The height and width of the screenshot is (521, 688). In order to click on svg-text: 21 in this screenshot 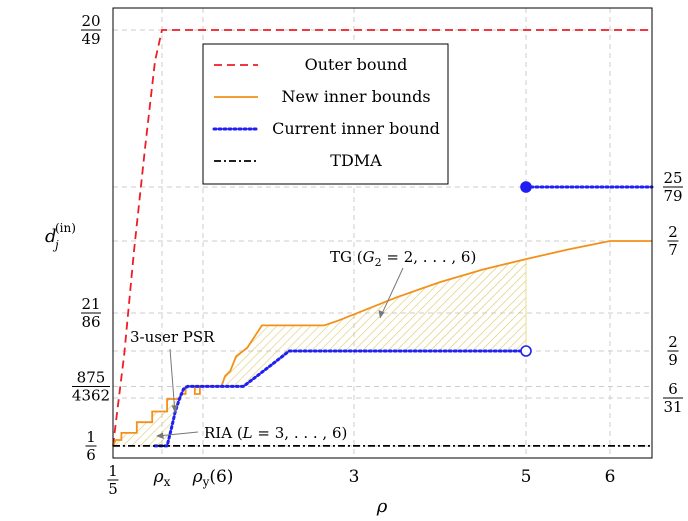, I will do `click(90, 304)`.